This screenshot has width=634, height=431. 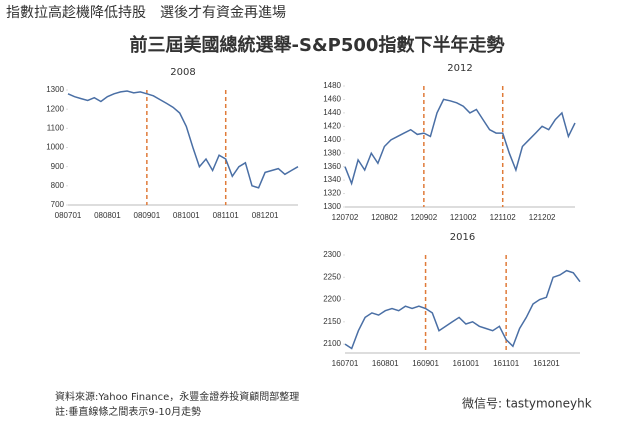 What do you see at coordinates (332, 166) in the screenshot?
I see `y-tick-label: 1360` at bounding box center [332, 166].